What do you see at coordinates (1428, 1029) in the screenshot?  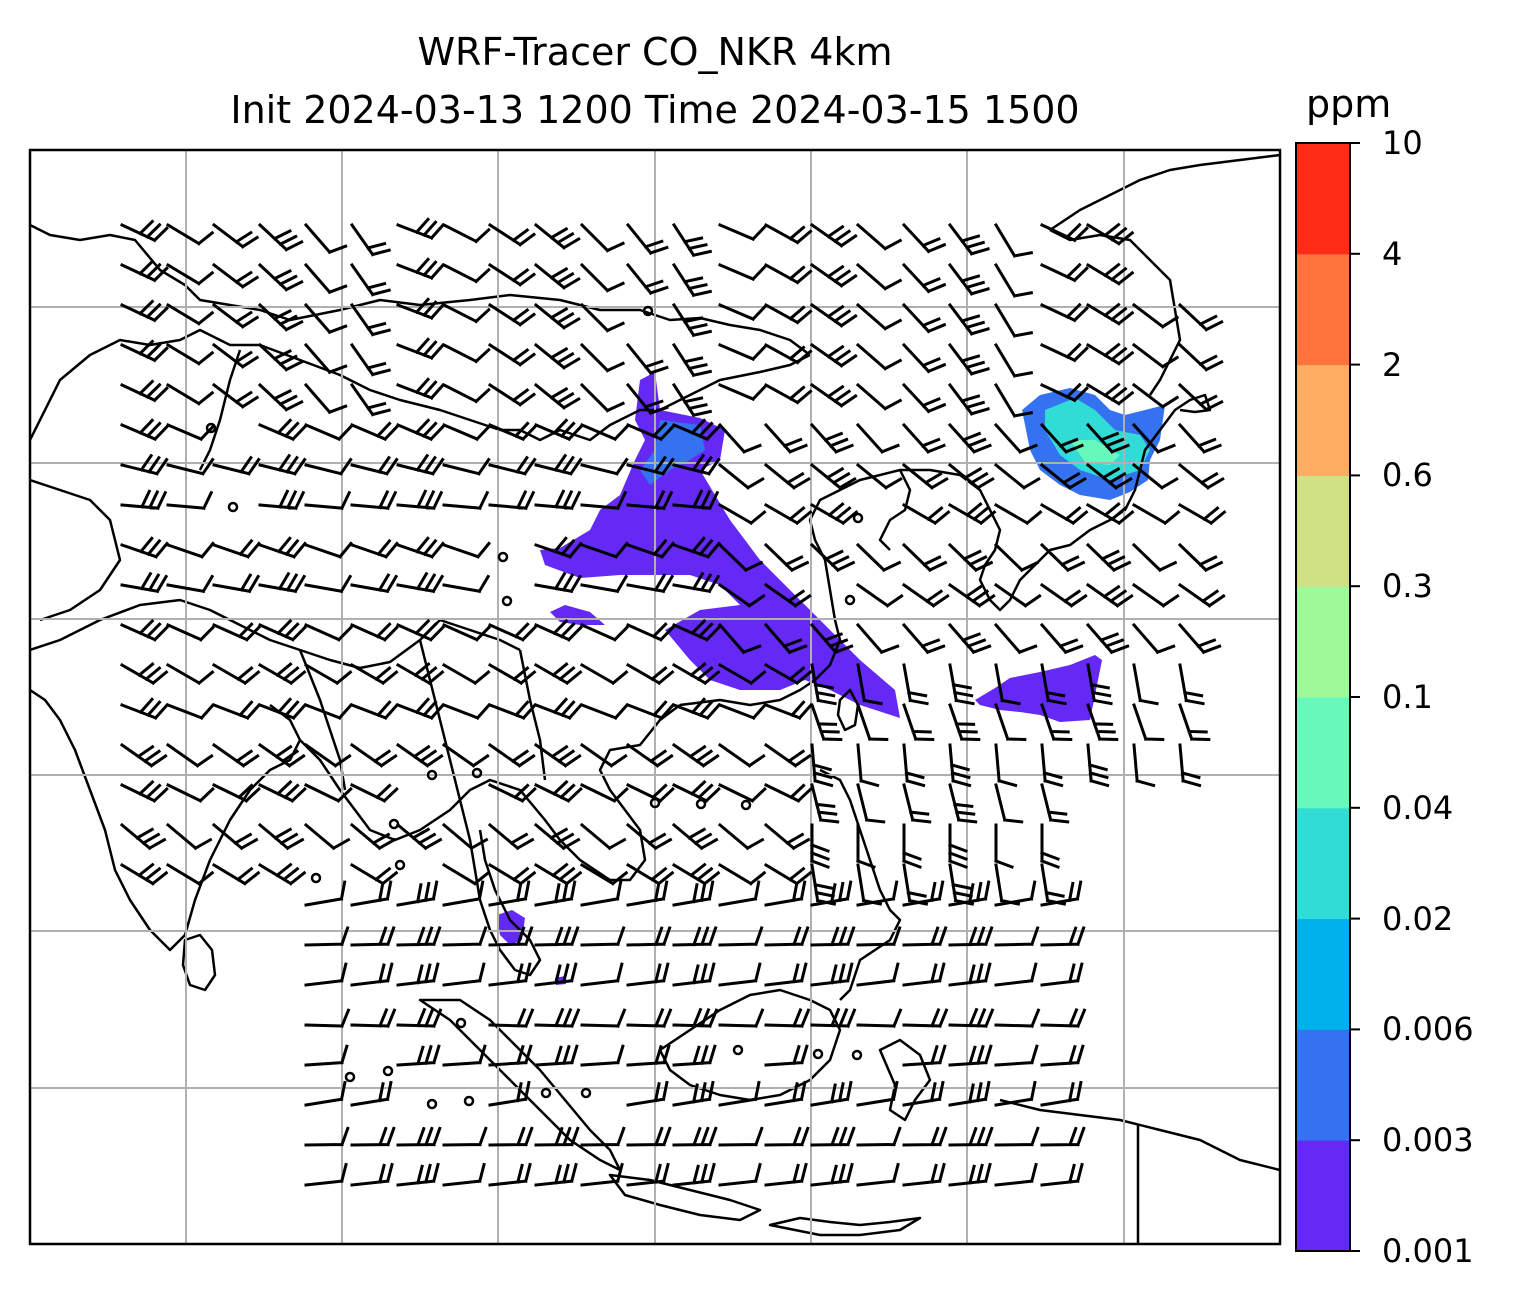 I see `colorbar-tick-label: 0.006` at bounding box center [1428, 1029].